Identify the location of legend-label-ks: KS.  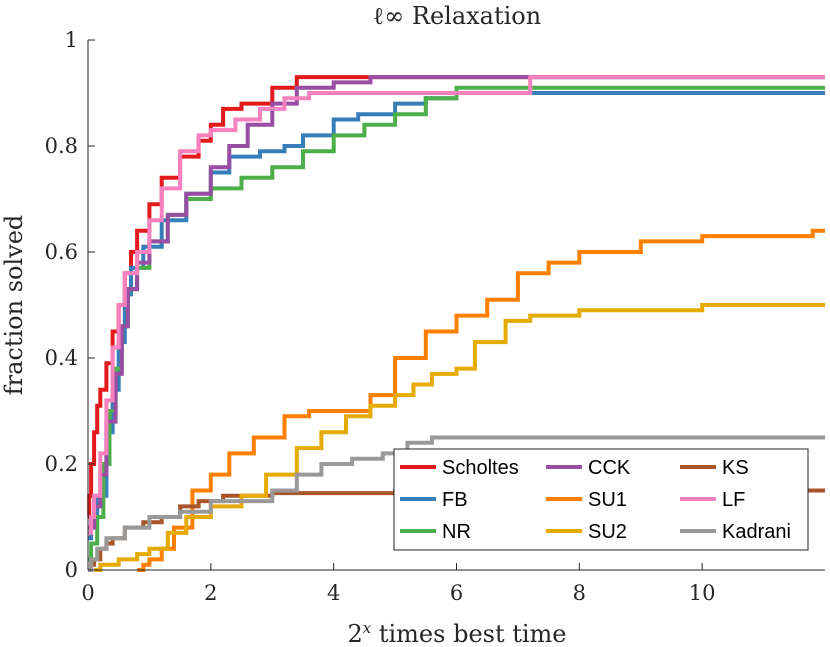
(735, 468).